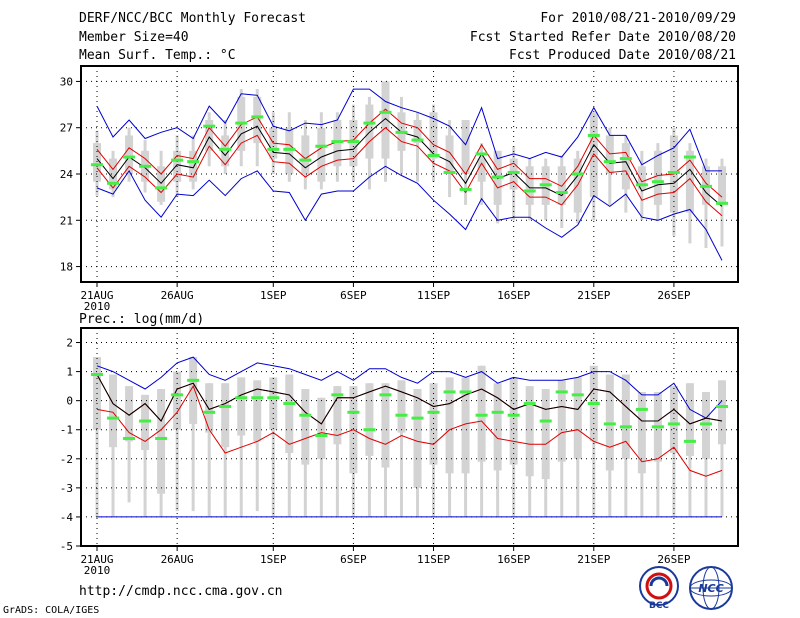  Describe the element at coordinates (593, 559) in the screenshot. I see `precip-xtick-label: 21SEP` at that location.